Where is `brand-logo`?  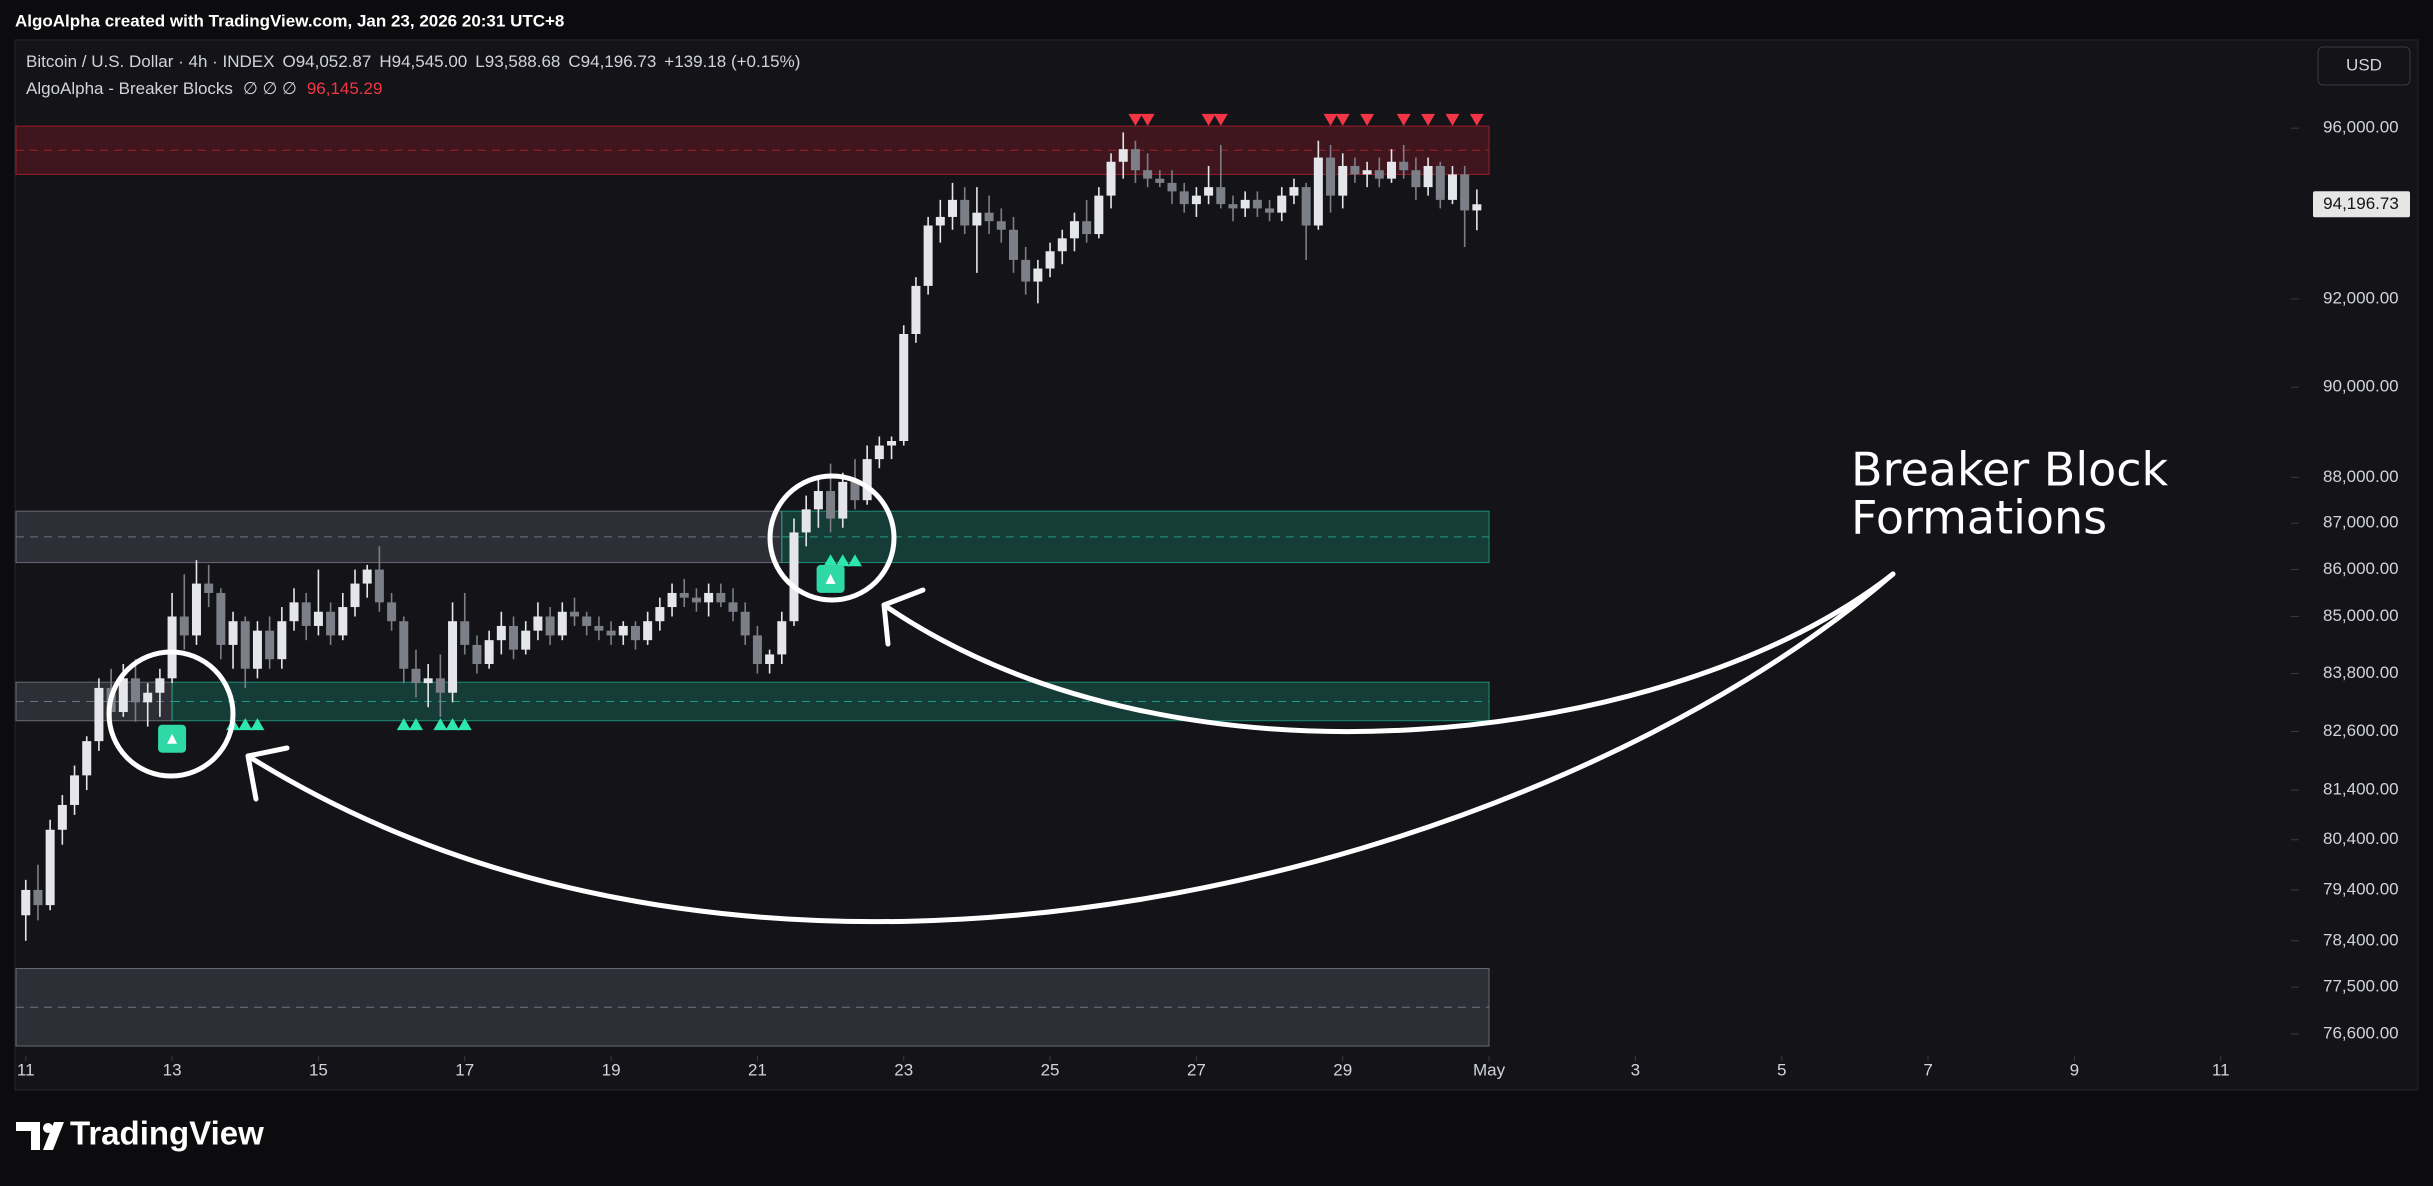 brand-logo is located at coordinates (40, 1136).